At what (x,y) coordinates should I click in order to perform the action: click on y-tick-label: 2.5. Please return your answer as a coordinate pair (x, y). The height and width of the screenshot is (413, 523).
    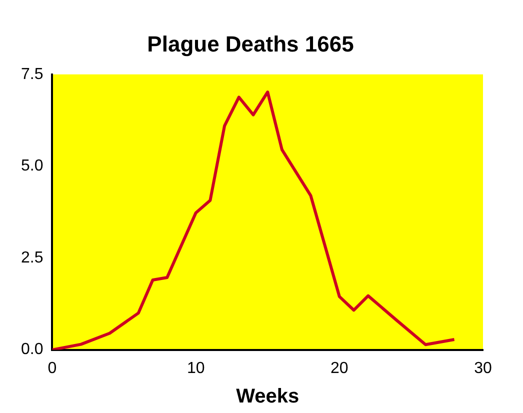
    Looking at the image, I should click on (32, 257).